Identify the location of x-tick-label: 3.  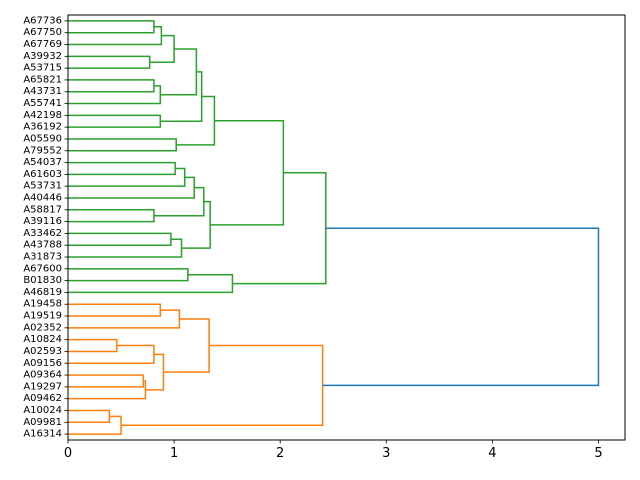
(386, 453).